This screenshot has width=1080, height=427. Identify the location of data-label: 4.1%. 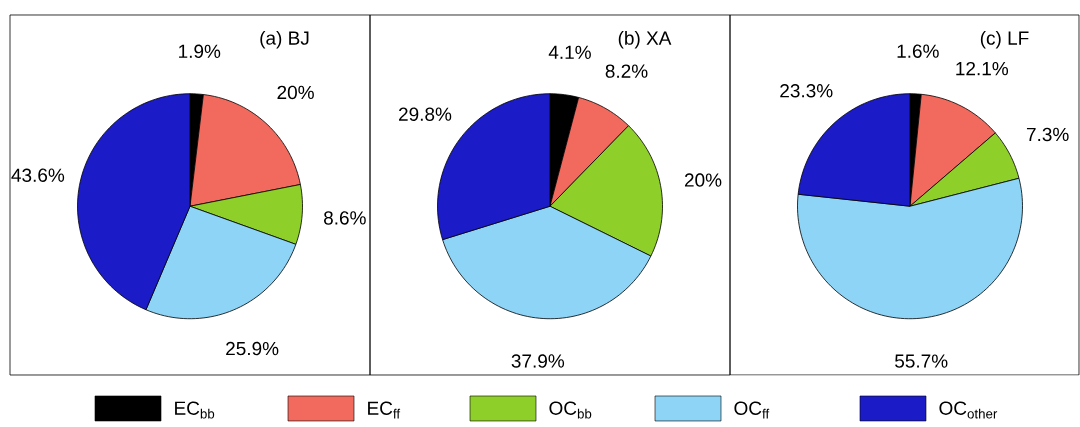
(569, 52).